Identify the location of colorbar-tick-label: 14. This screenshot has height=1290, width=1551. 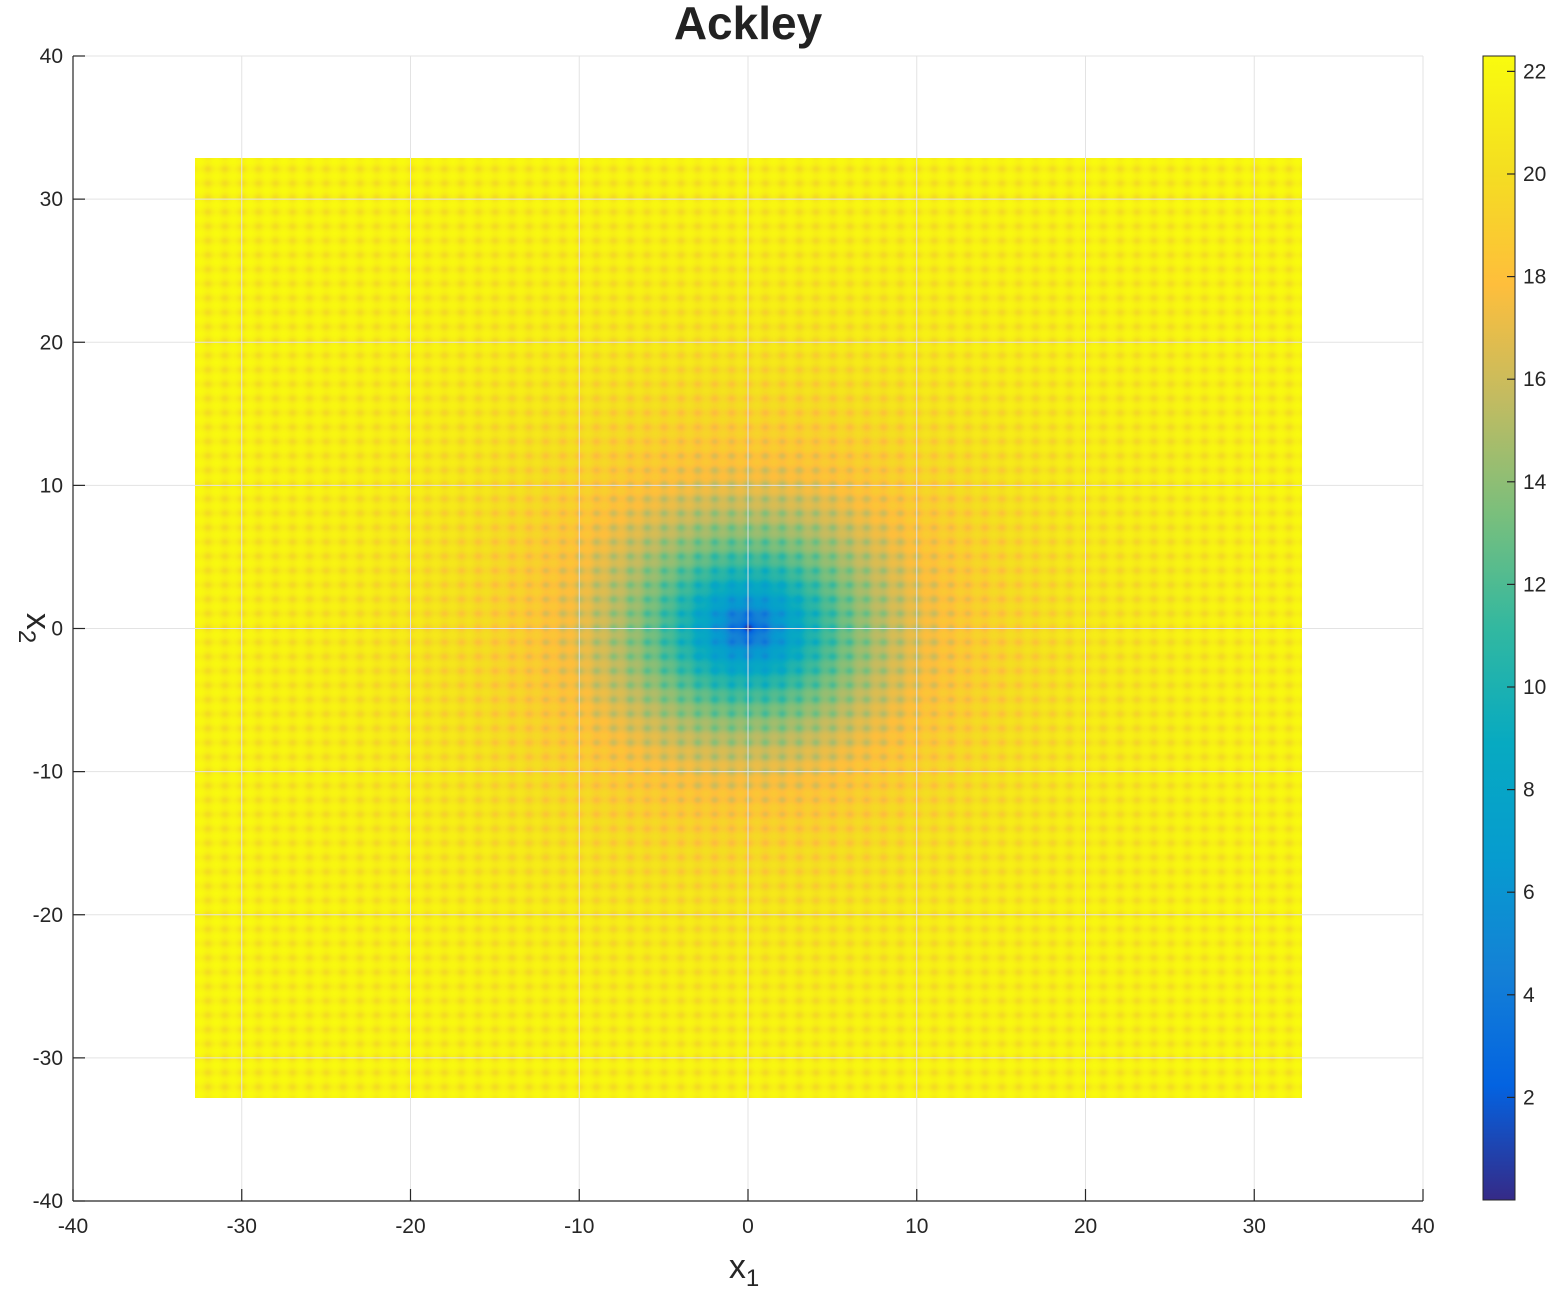
(1535, 482).